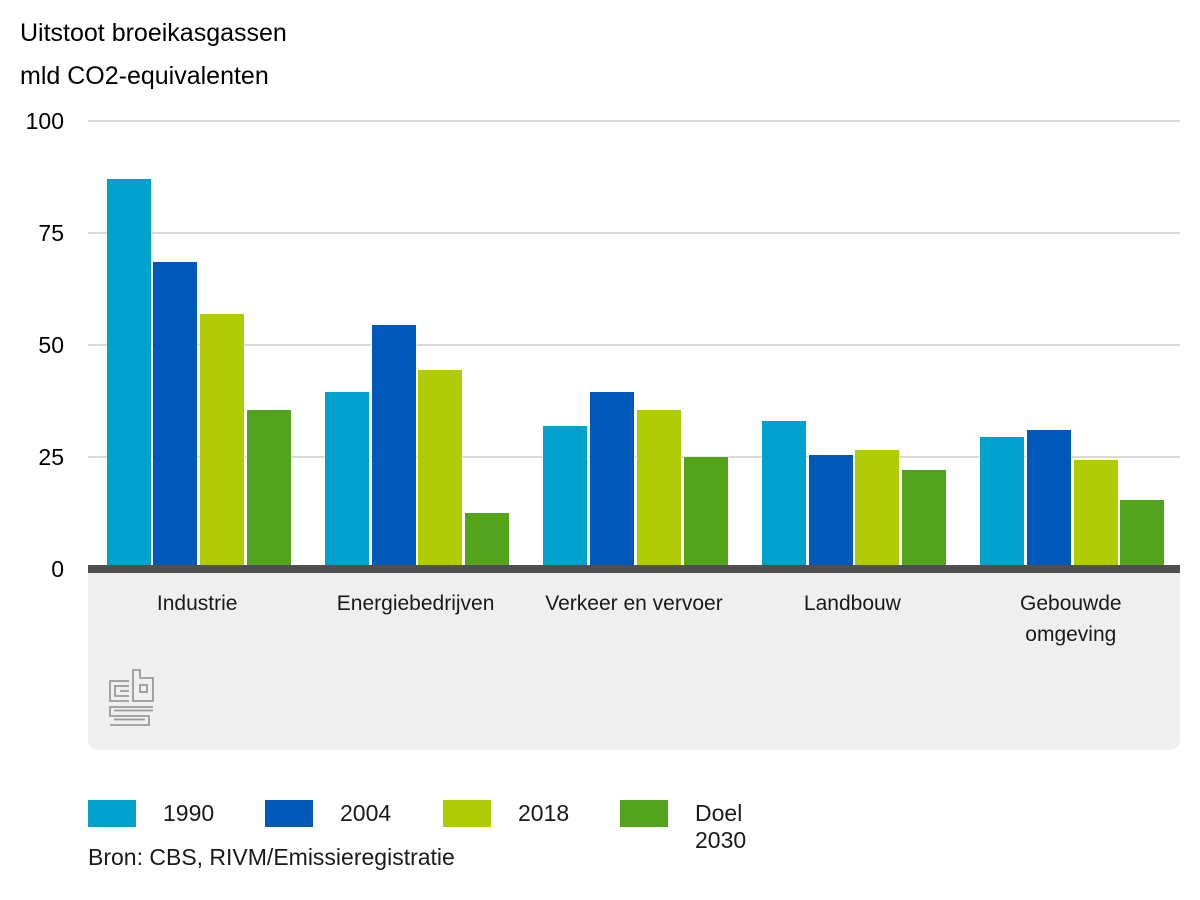 Image resolution: width=1200 pixels, height=900 pixels. Describe the element at coordinates (634, 603) in the screenshot. I see `category-label-2: Verkeer en vervoer` at that location.